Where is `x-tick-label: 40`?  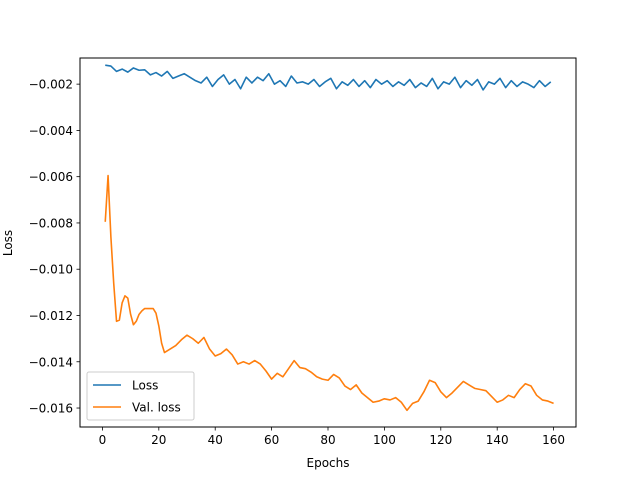
x-tick-label: 40 is located at coordinates (215, 440).